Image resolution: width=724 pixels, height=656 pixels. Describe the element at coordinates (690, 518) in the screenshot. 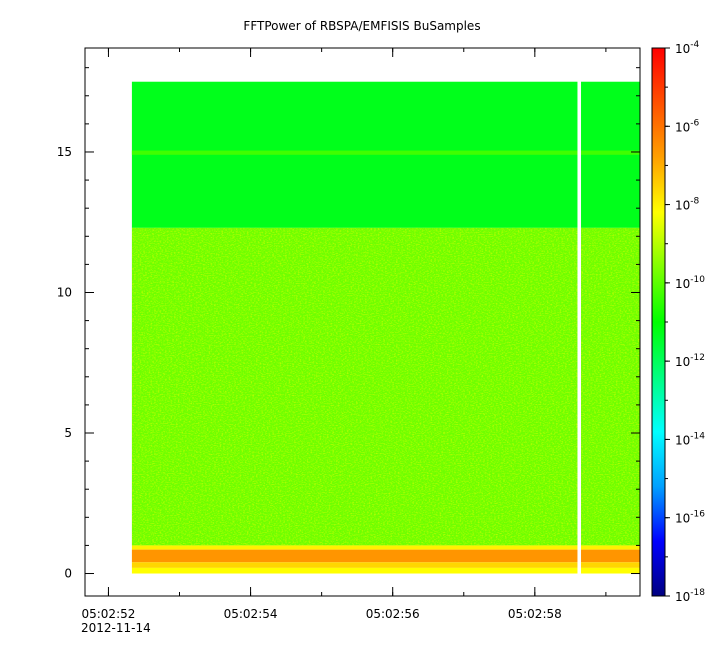

I see `colorbar-tick-label: 10⁻¹⁶` at that location.